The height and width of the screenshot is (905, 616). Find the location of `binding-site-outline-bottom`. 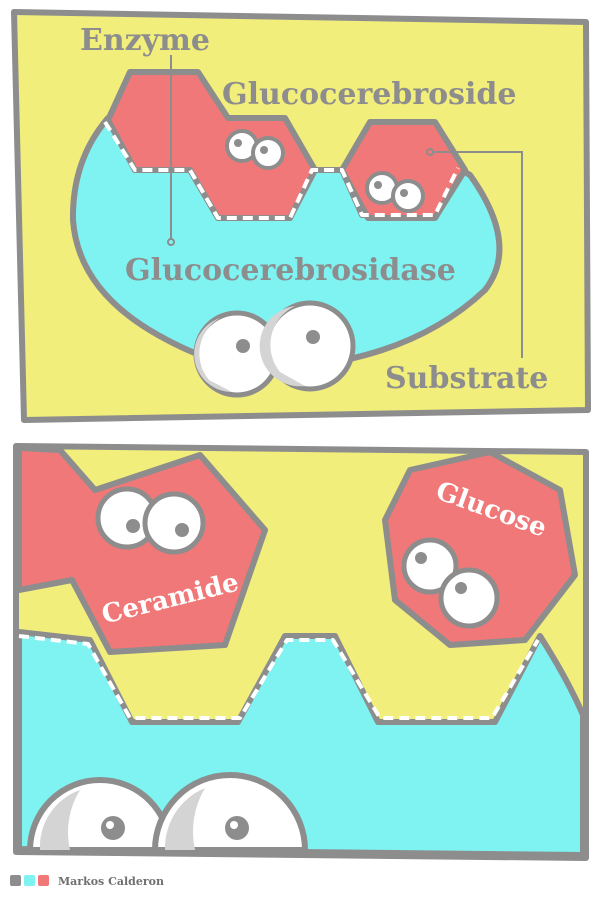

binding-site-outline-bottom is located at coordinates (279, 677).